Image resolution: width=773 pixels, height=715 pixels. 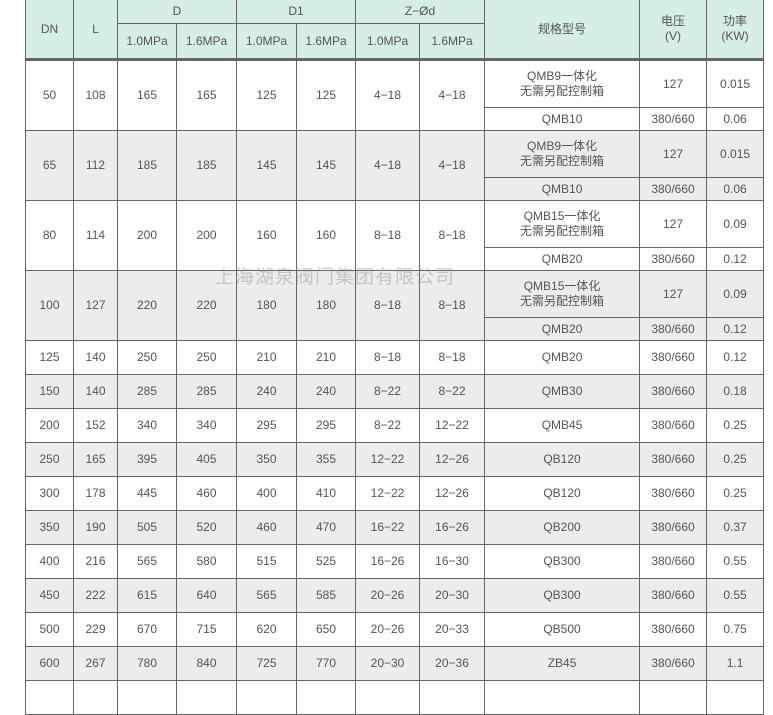 What do you see at coordinates (388, 527) in the screenshot?
I see `table-cell: 16−22` at bounding box center [388, 527].